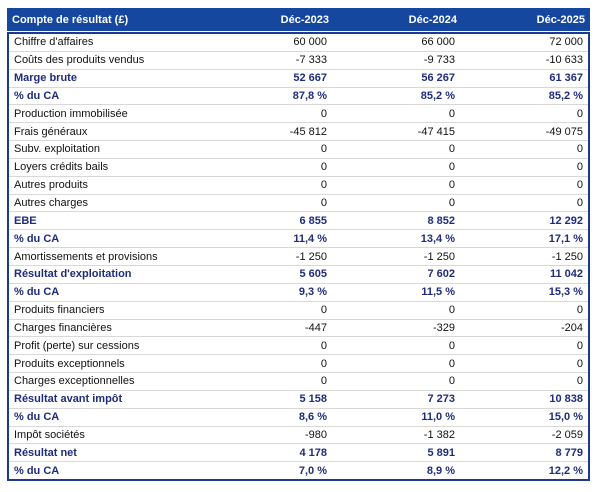 Image resolution: width=600 pixels, height=492 pixels. Describe the element at coordinates (439, 256) in the screenshot. I see `row-value: -1 250` at that location.